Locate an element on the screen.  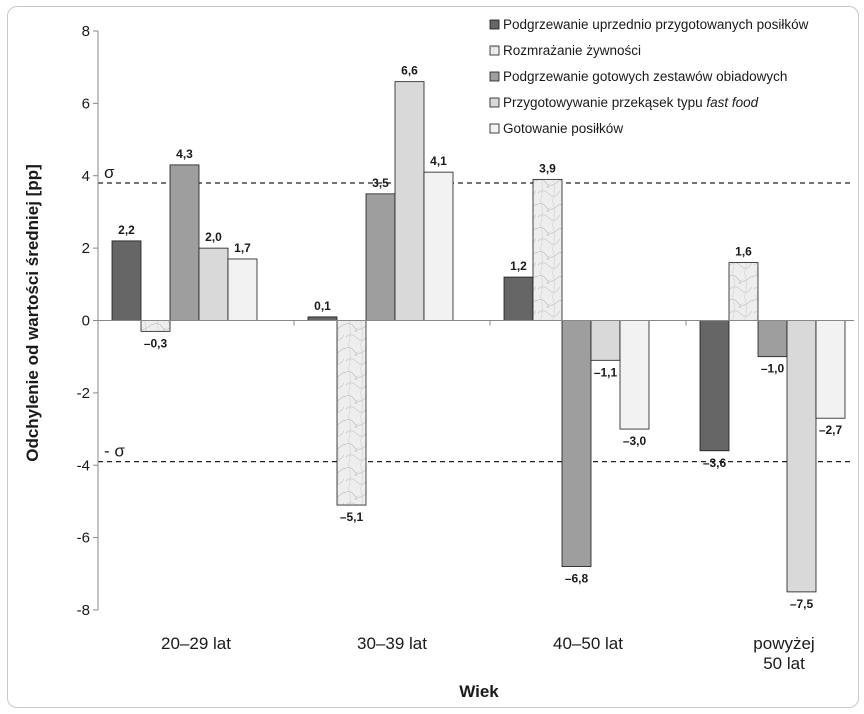
data-label: 1,7 is located at coordinates (242, 248).